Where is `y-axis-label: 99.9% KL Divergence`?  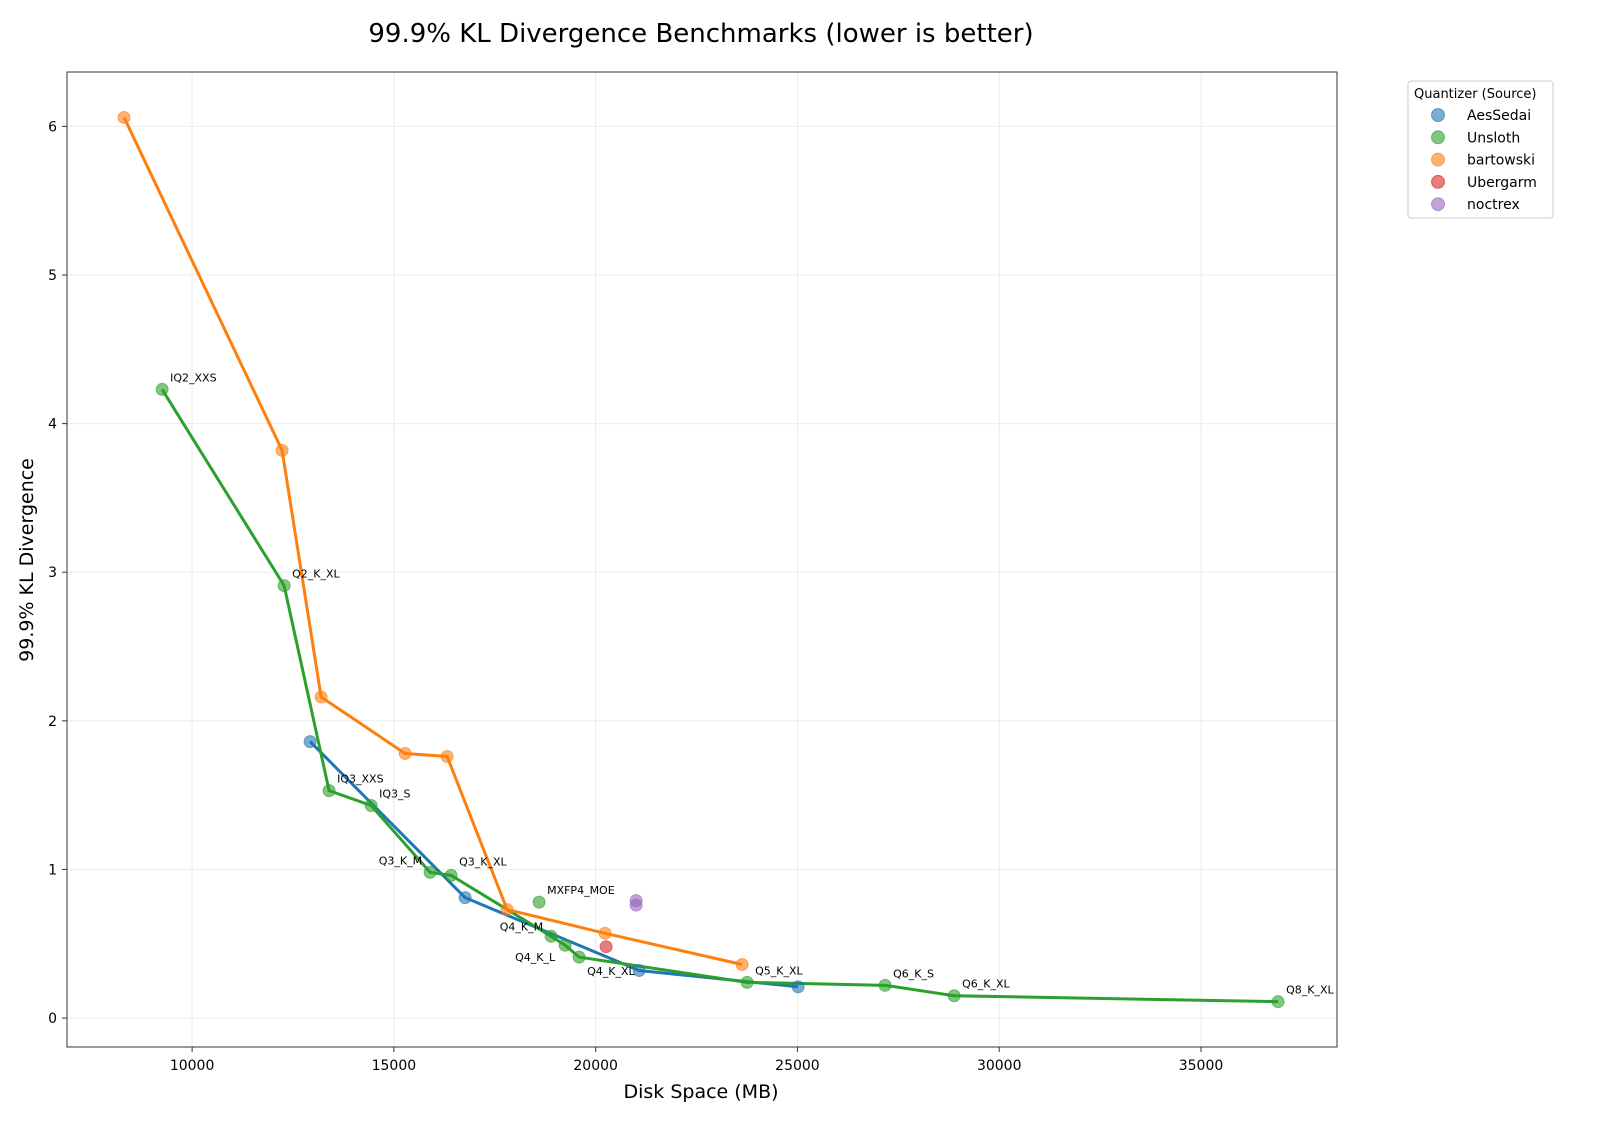
y-axis-label: 99.9% KL Divergence is located at coordinates (27, 560).